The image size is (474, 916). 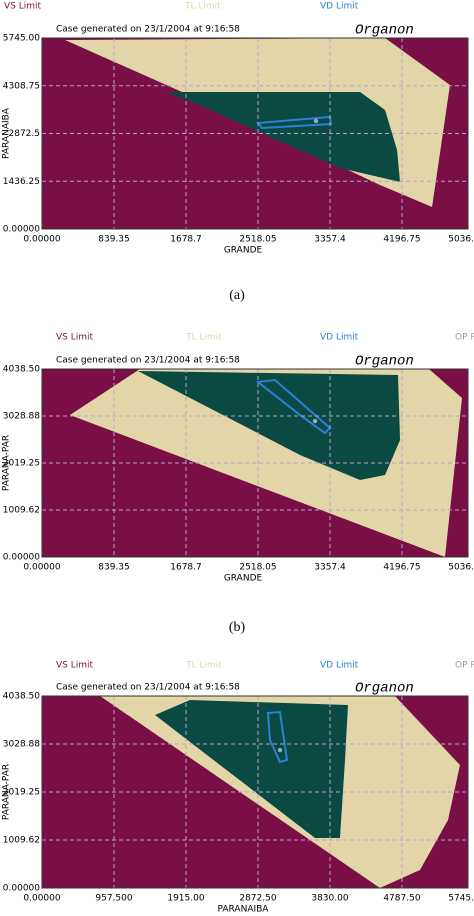 What do you see at coordinates (21, 86) in the screenshot?
I see `y-tick-label: 4308.75` at bounding box center [21, 86].